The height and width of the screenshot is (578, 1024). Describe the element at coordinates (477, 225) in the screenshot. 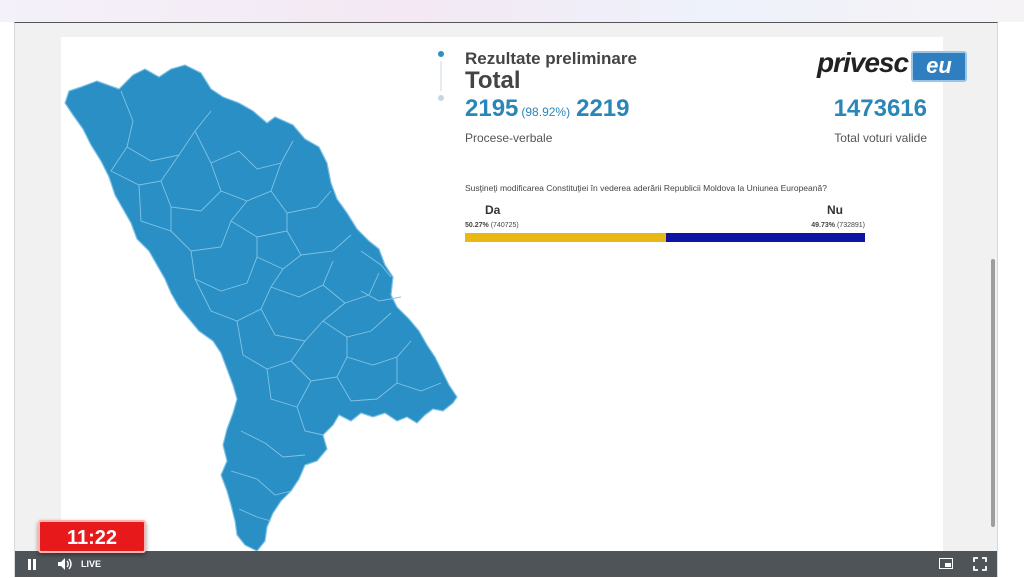

I see `yes-percent: 50.27%` at that location.